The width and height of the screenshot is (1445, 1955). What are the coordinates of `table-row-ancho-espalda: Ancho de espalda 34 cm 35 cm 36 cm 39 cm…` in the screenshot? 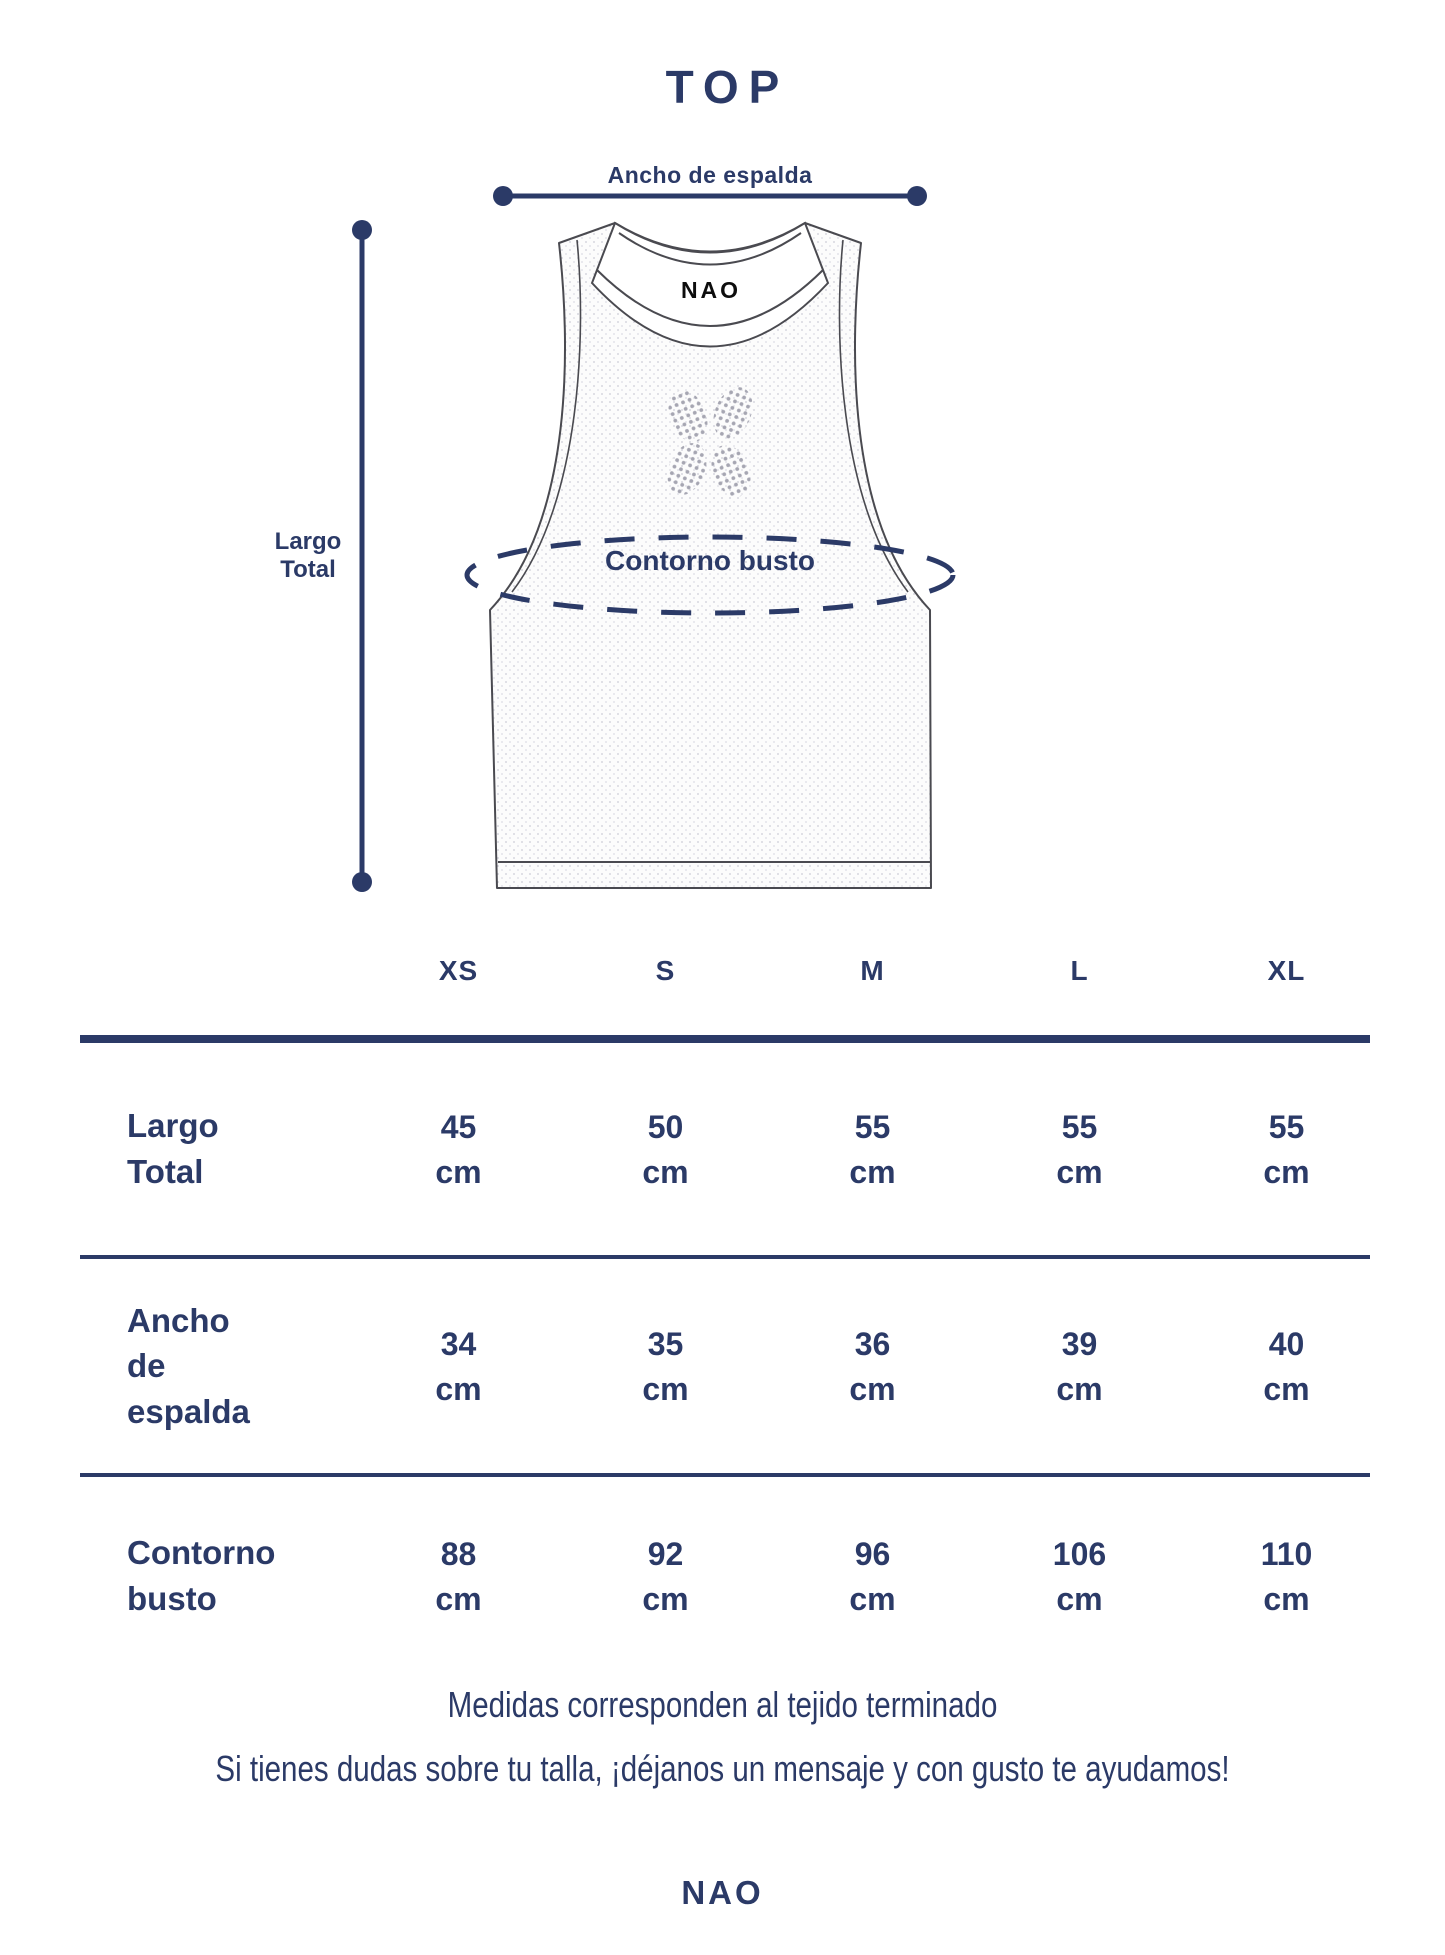 It's located at (735, 1366).